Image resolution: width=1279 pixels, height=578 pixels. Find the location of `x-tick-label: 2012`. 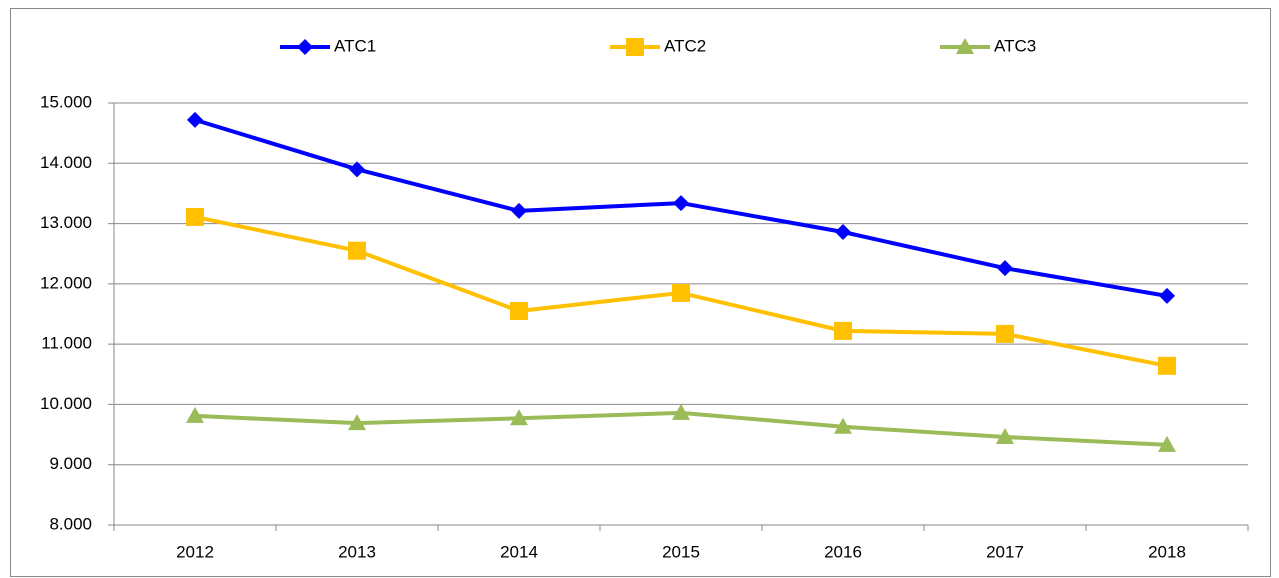

x-tick-label: 2012 is located at coordinates (195, 551).